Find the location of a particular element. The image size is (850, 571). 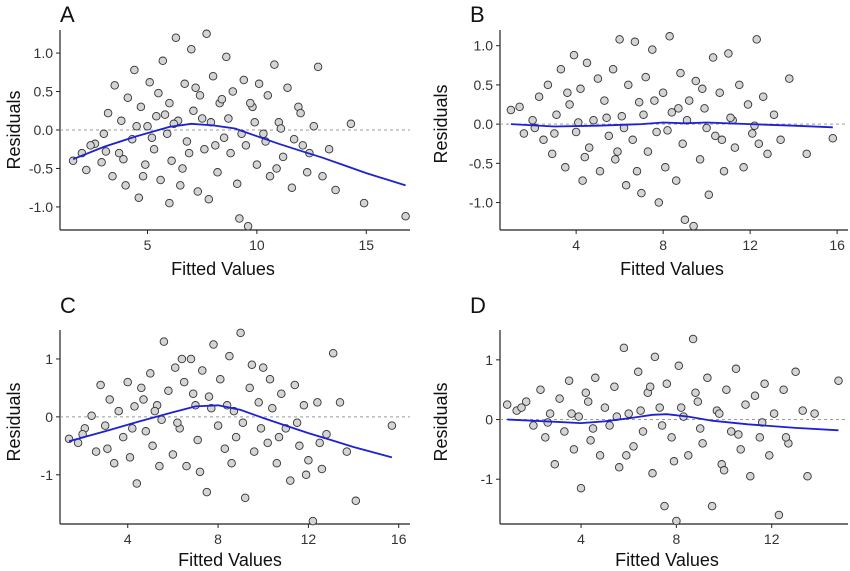

panel-c-y-tick-label: 0 is located at coordinates (49, 417).